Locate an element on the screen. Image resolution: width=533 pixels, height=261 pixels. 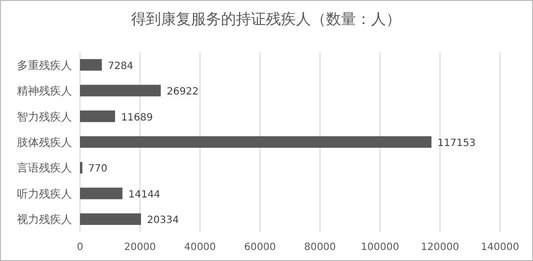
data-label: 770 is located at coordinates (98, 169).